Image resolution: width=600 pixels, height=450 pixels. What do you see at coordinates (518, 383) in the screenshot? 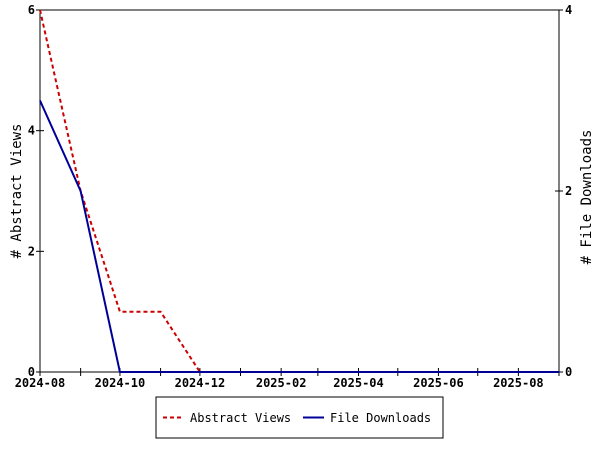
I see `x-tick-label: 2025-08` at bounding box center [518, 383].